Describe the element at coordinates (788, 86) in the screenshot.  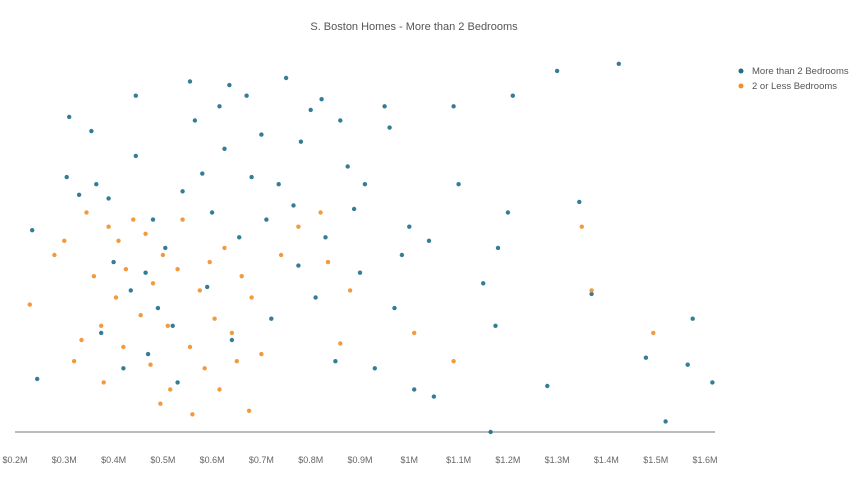
I see `legend-item-2-or-less: 2 or Less Bedrooms` at that location.